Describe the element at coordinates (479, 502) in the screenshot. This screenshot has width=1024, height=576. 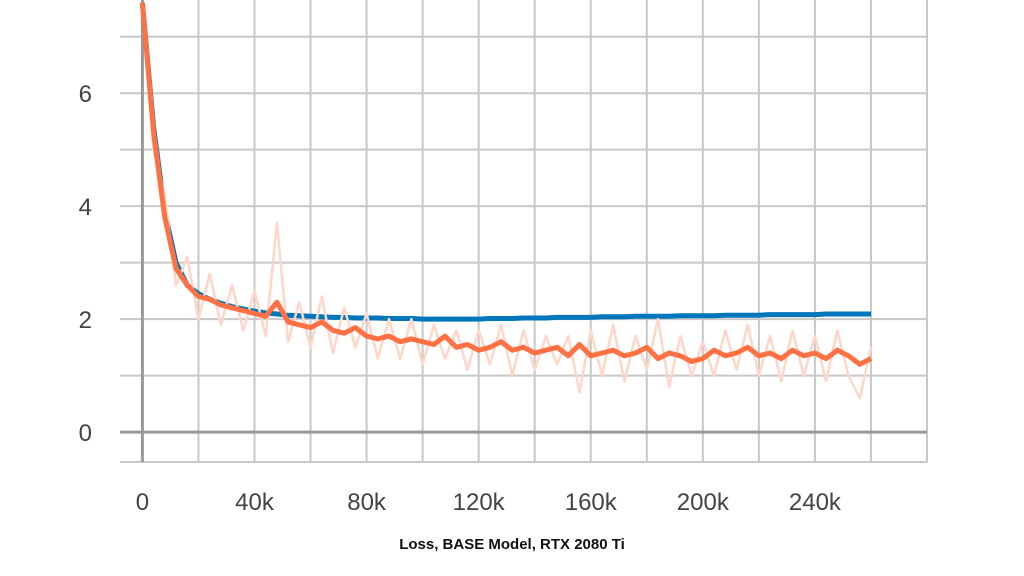
I see `x-tick-label: 120k` at that location.